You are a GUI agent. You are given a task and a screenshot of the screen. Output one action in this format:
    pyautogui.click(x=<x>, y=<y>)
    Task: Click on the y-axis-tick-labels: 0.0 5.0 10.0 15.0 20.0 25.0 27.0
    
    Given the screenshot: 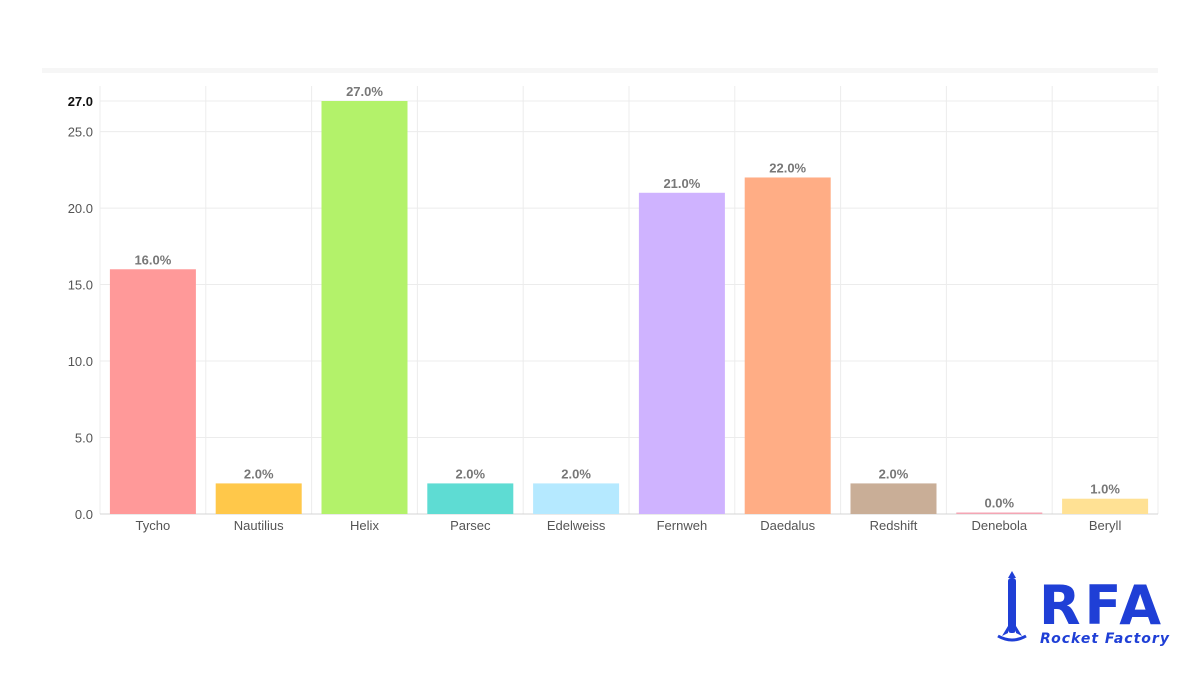 What is the action you would take?
    pyautogui.click(x=80, y=308)
    